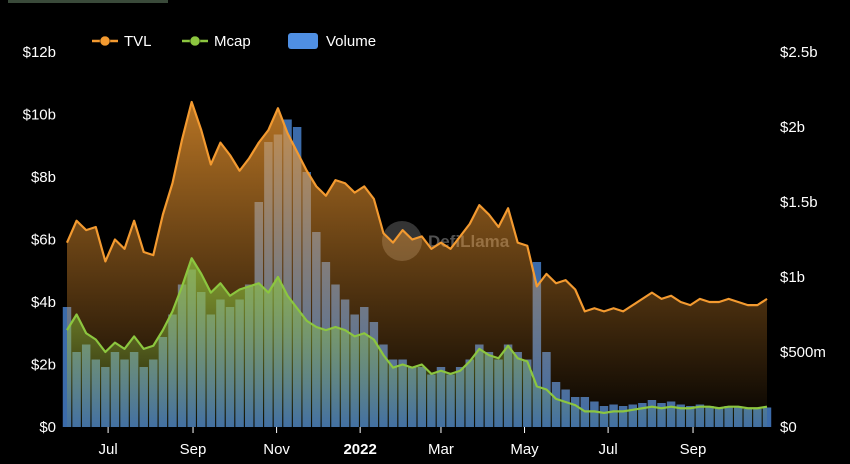 The image size is (850, 464). I want to click on legend-swatch, so click(303, 41).